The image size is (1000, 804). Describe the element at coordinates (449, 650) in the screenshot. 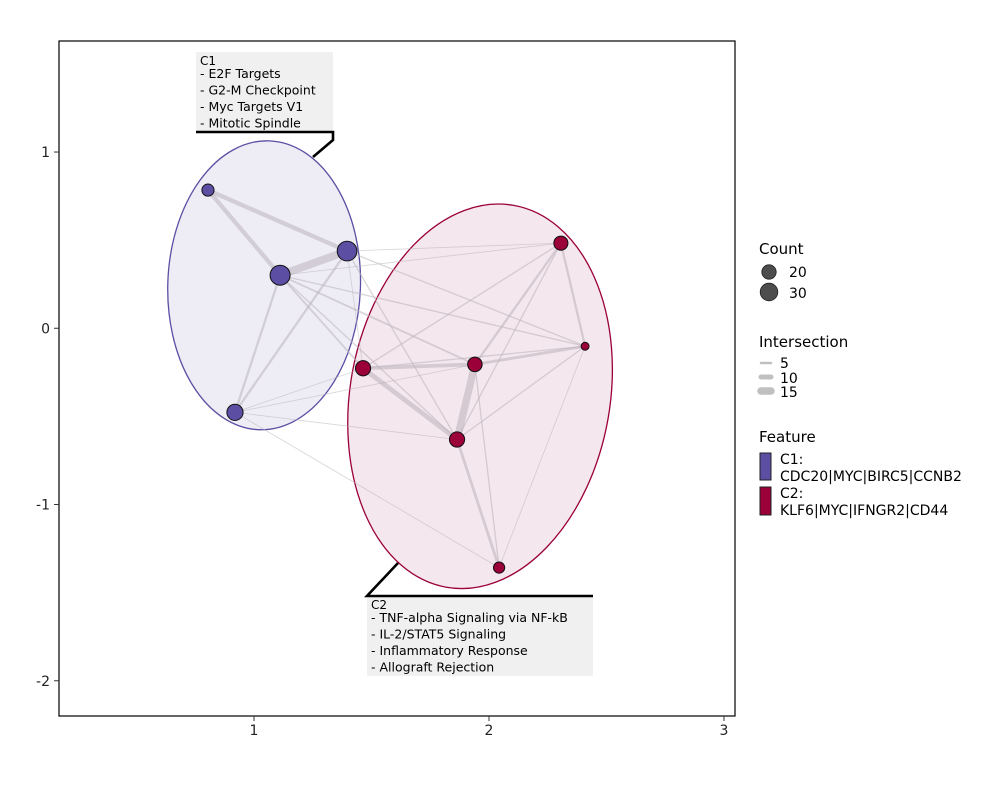

I see `cluster-label-line: - Inflammatory Response` at that location.